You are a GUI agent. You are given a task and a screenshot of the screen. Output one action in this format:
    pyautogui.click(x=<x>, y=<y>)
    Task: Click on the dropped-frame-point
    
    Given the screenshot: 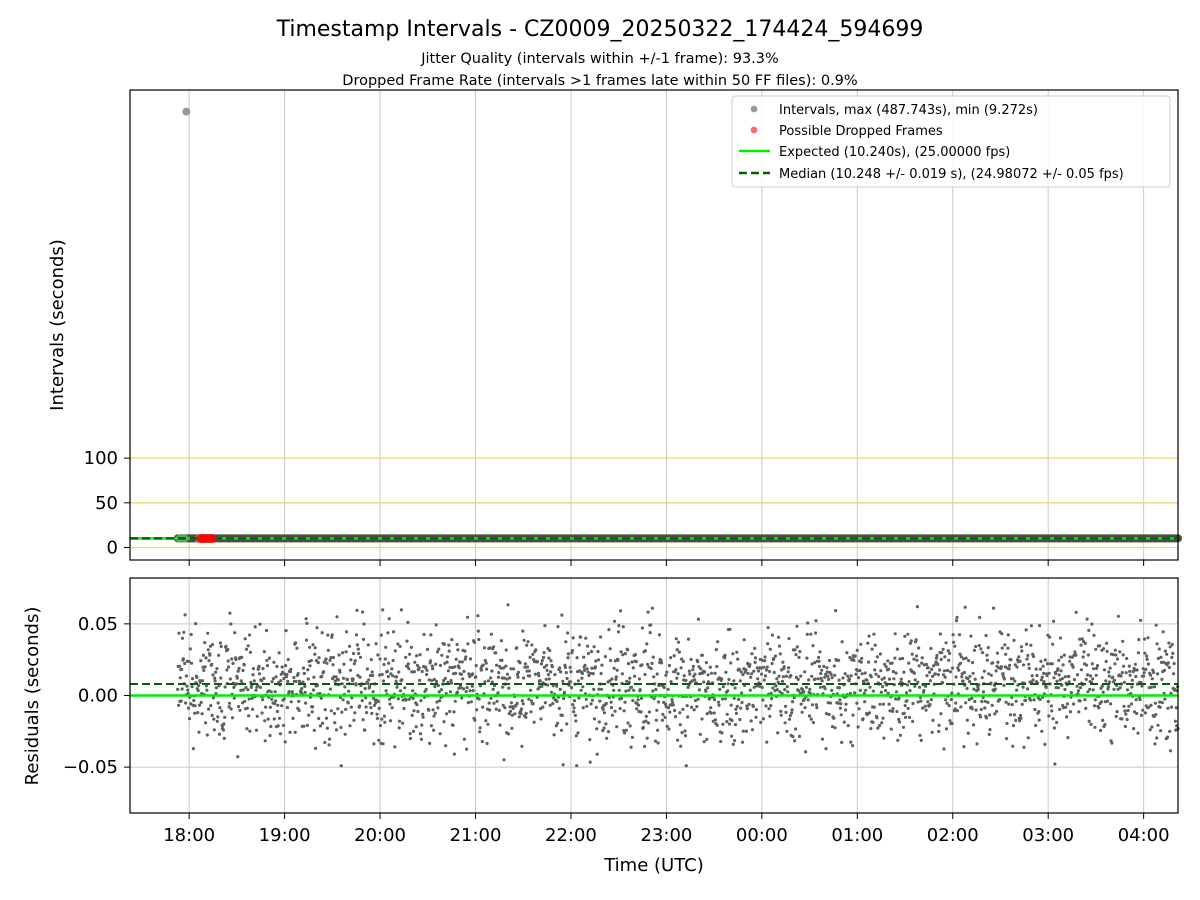 What is the action you would take?
    pyautogui.click(x=212, y=539)
    